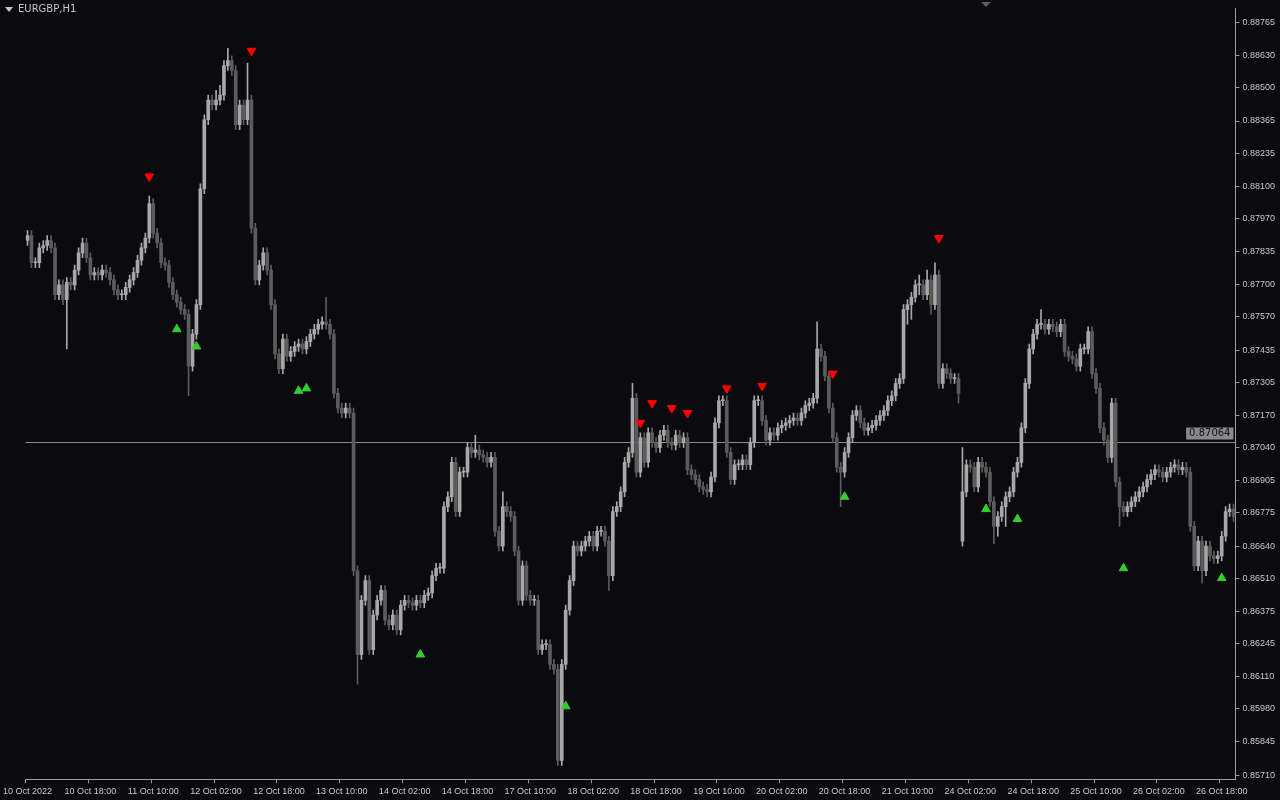 The image size is (1280, 800). Describe the element at coordinates (530, 791) in the screenshot. I see `x-tick-label: 17 Oct 10:00` at that location.